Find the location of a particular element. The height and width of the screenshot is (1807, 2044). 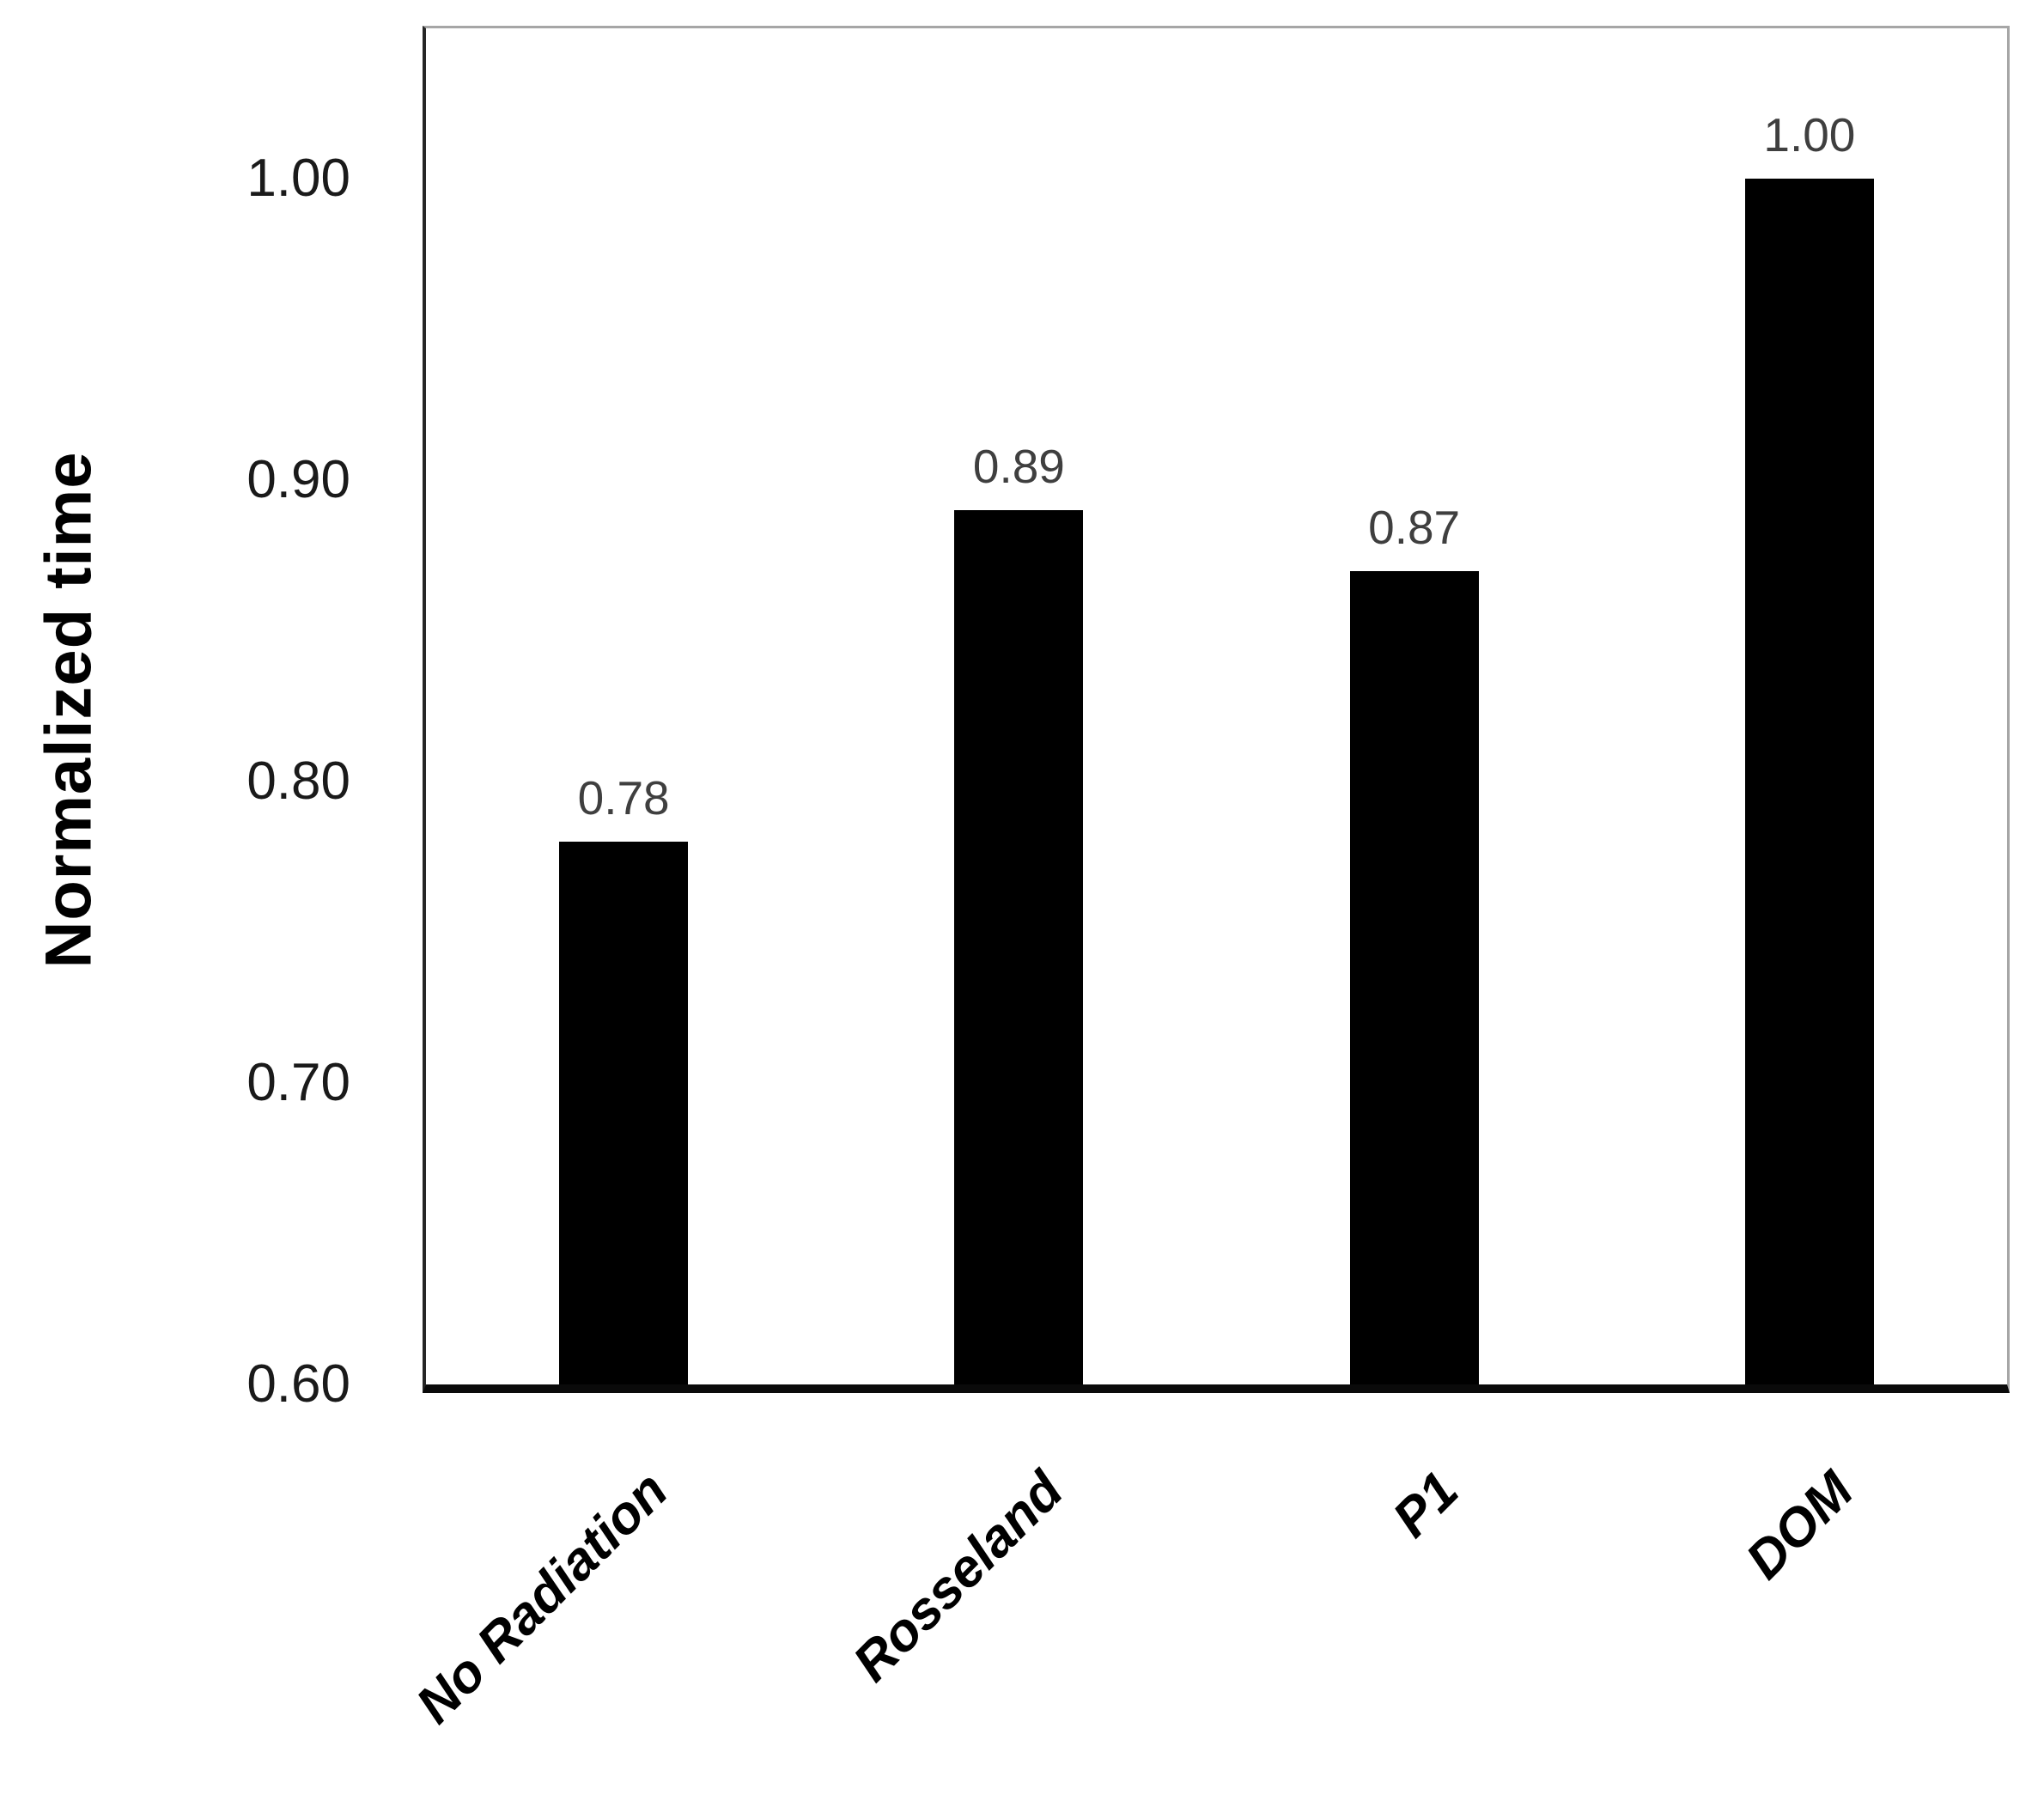

y-tick-label: 0.70 is located at coordinates (298, 1083).